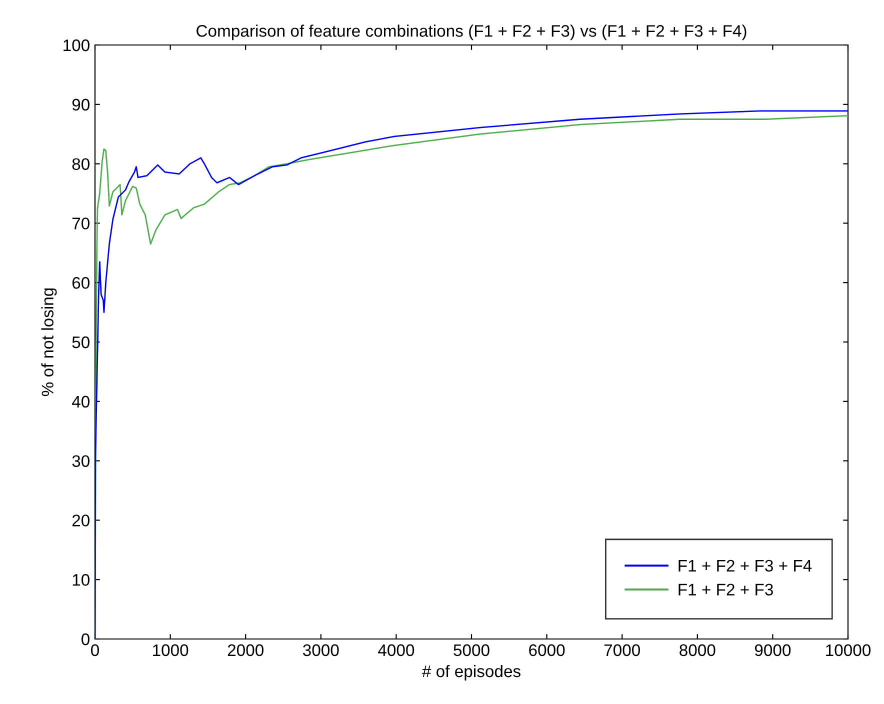 This screenshot has width=884, height=704. What do you see at coordinates (81, 520) in the screenshot?
I see `y-tick-label: 20` at bounding box center [81, 520].